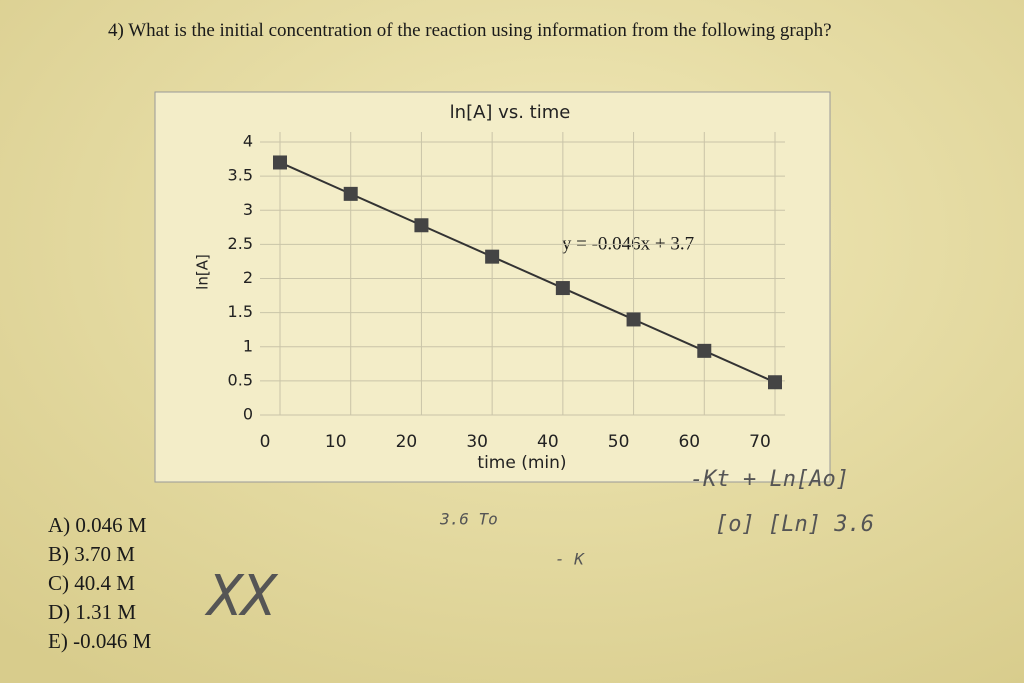 The height and width of the screenshot is (683, 1024). Describe the element at coordinates (91, 554) in the screenshot. I see `answer-option: B) 3.70 M` at that location.